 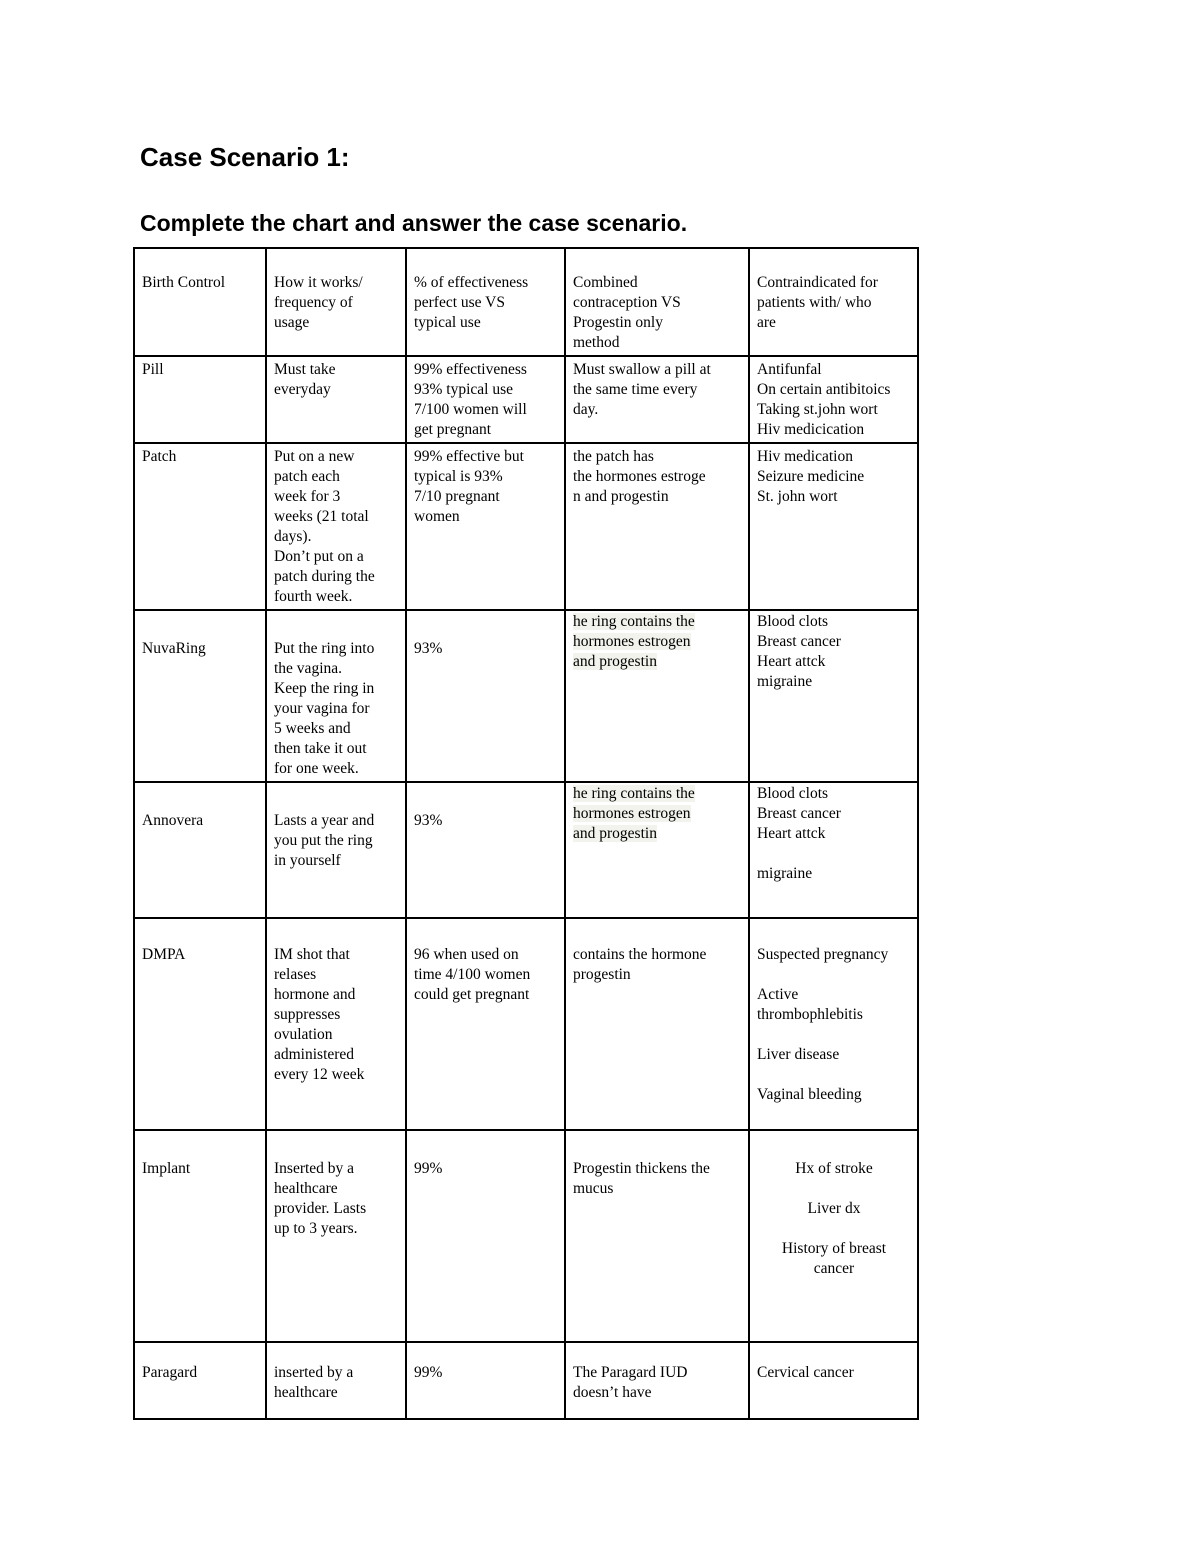 What do you see at coordinates (336, 399) in the screenshot?
I see `cell-pill-how: Must take everyday` at bounding box center [336, 399].